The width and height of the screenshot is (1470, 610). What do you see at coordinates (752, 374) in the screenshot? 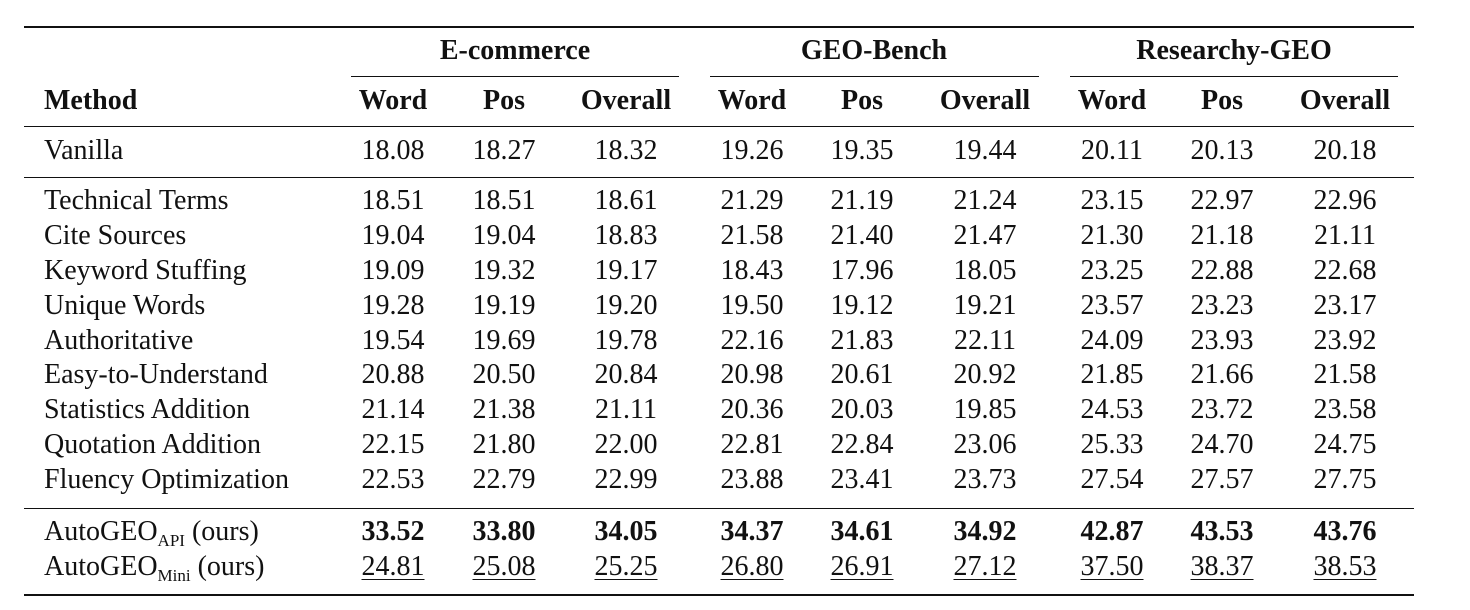
I see `table-cell: 20.98` at bounding box center [752, 374].